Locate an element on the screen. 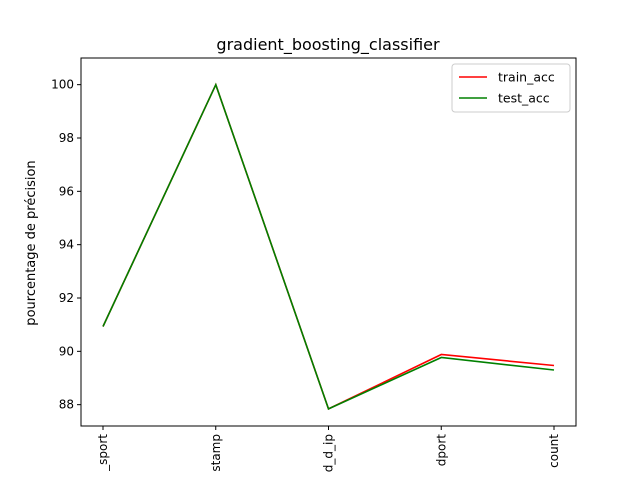  y-tick-label: 88 is located at coordinates (66, 405).